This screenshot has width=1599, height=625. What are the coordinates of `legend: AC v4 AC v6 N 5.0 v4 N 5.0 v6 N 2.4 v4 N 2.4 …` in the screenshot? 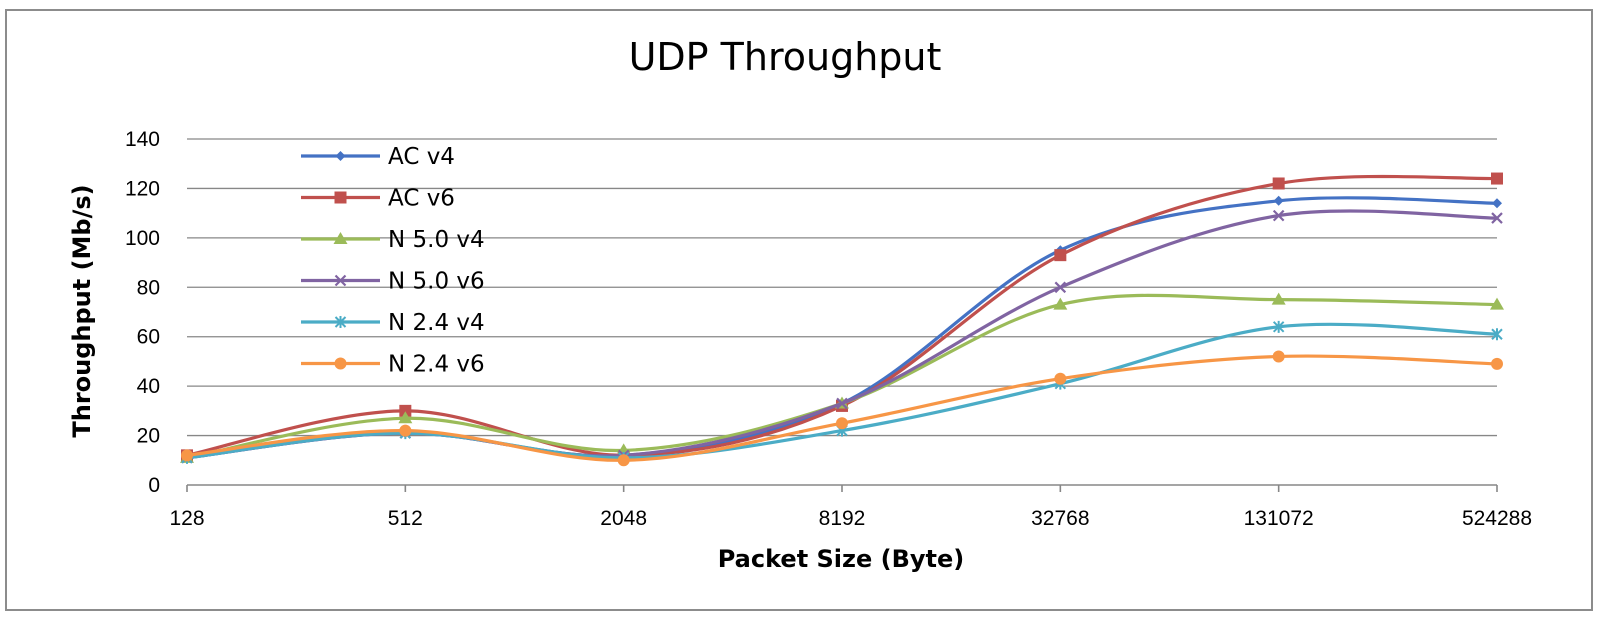 It's located at (393, 261).